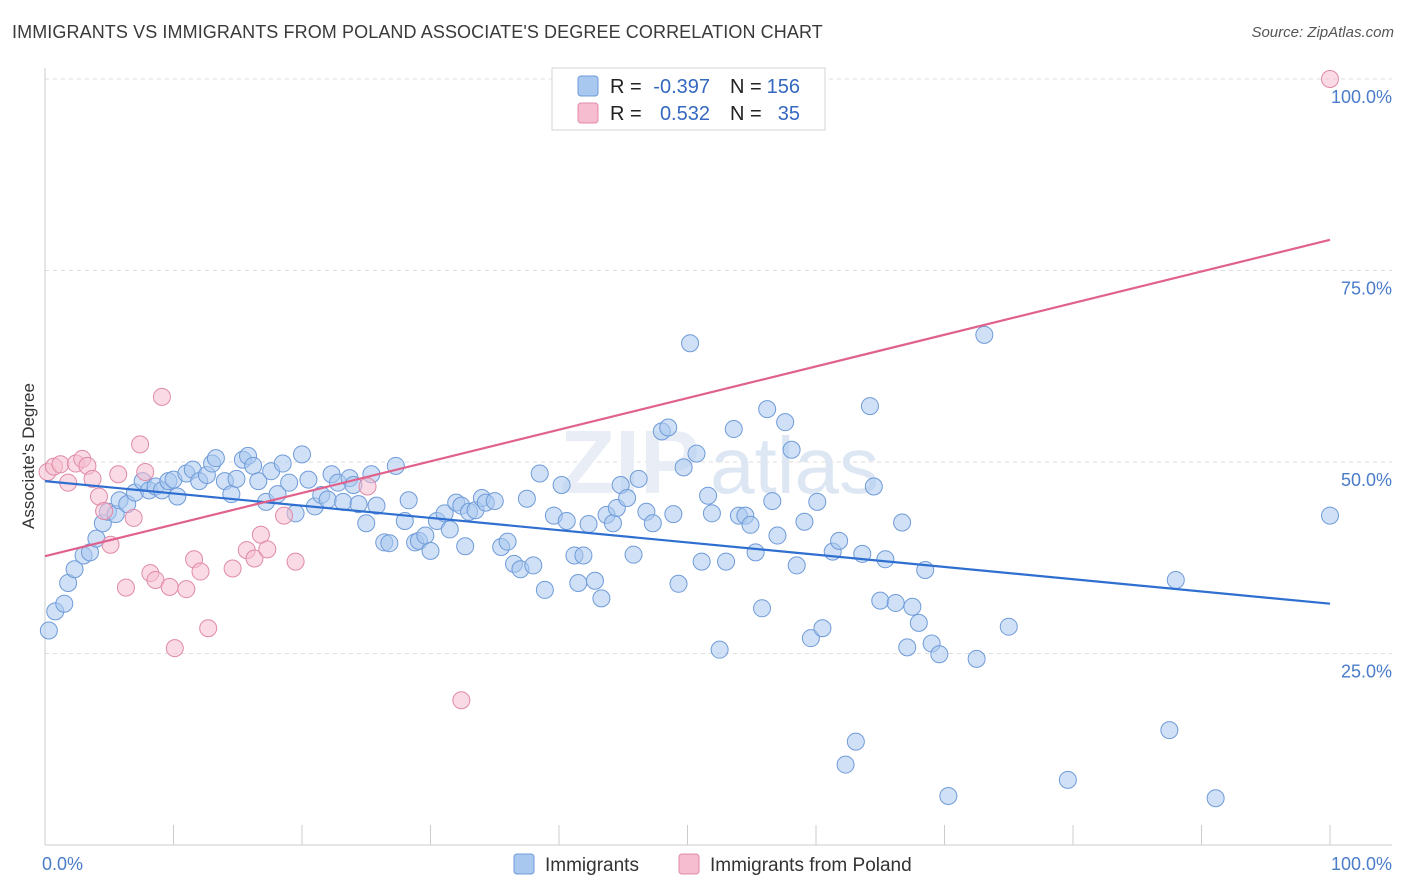 The height and width of the screenshot is (892, 1406). What do you see at coordinates (789, 114) in the screenshot?
I see `legend-n-value-pink: 35` at bounding box center [789, 114].